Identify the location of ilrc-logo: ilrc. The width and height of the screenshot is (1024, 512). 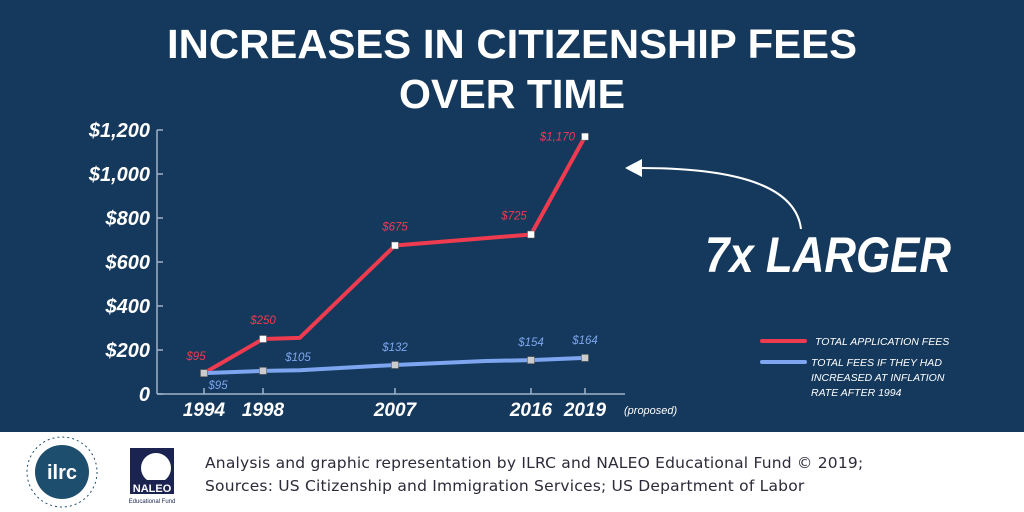
(62, 472).